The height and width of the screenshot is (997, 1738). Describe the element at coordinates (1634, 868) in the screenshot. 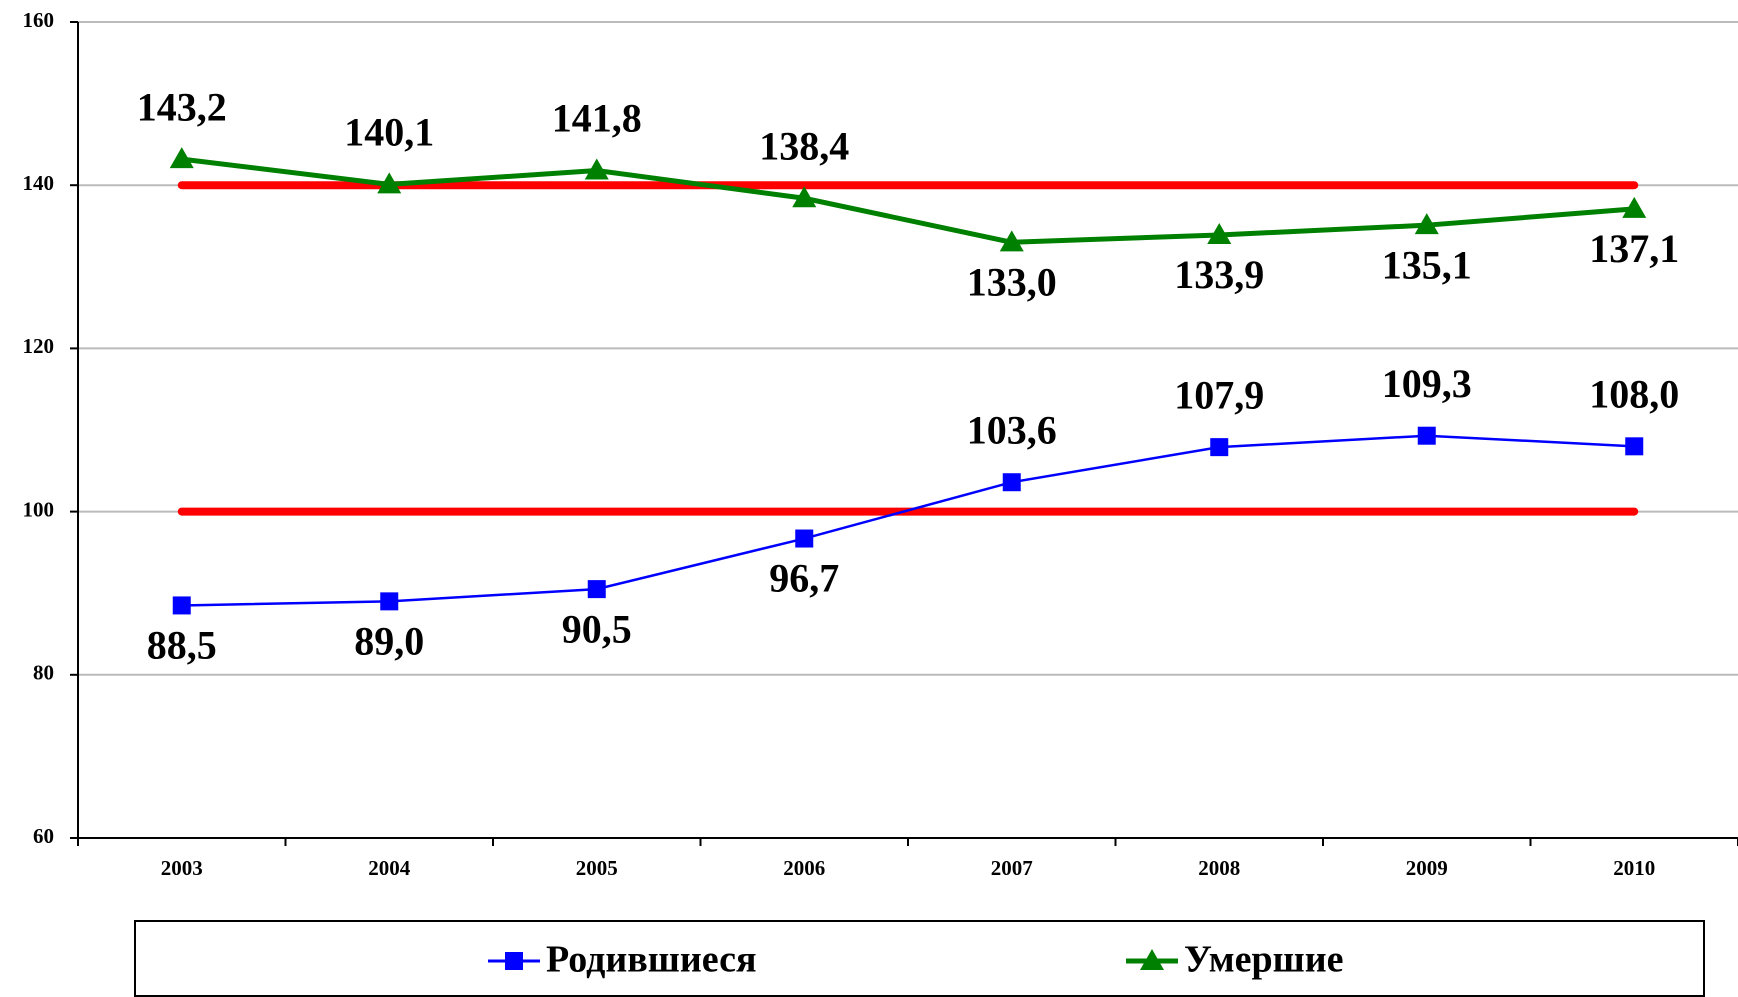

I see `x-tick-label: 2010` at that location.